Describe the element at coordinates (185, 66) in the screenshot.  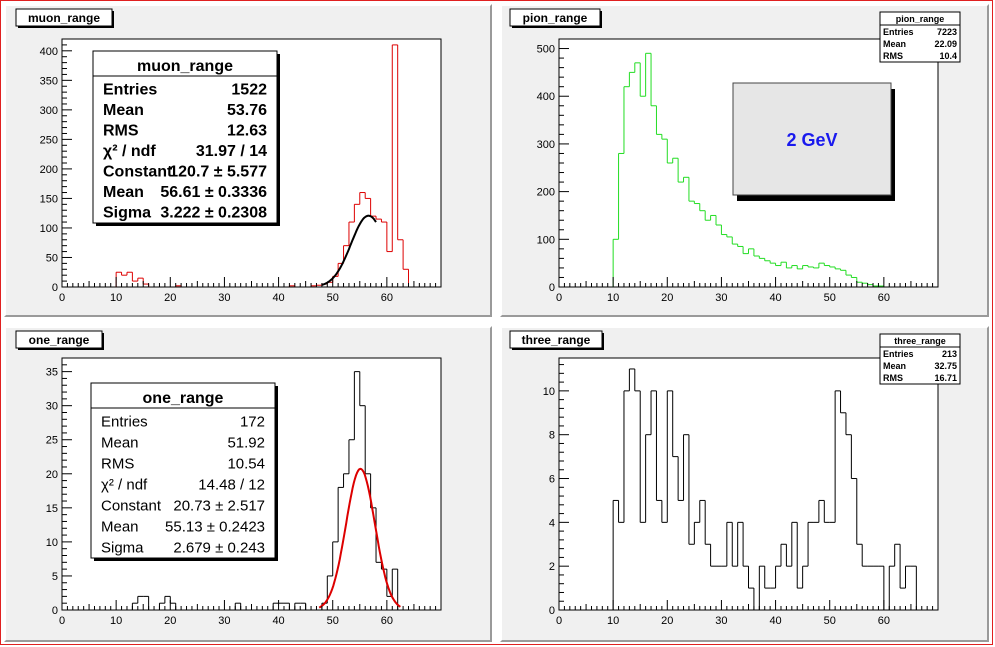
I see `stats-title: muon_range` at that location.